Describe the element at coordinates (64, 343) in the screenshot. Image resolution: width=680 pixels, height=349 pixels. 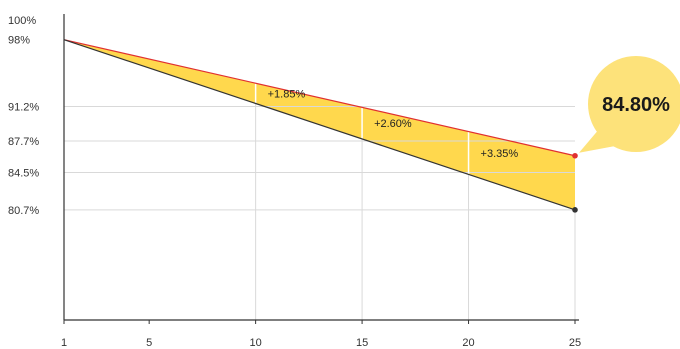
I see `x-tick-label-0: 1` at that location.